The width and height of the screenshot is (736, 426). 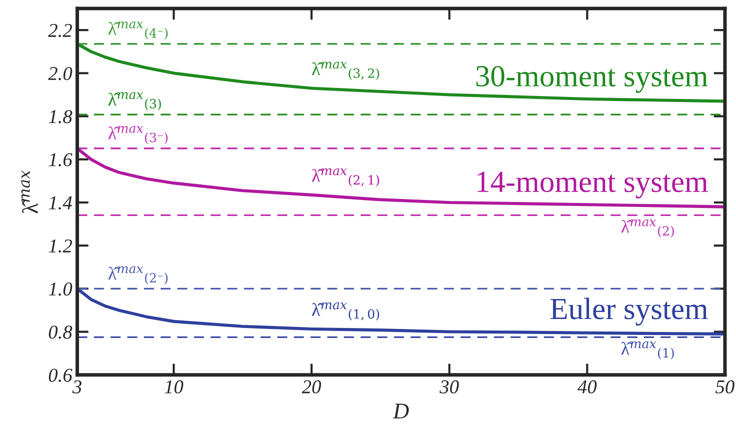 What do you see at coordinates (647, 228) in the screenshot?
I see `ref-line-label: λ̂$^{max}$$_{(2)}$` at bounding box center [647, 228].